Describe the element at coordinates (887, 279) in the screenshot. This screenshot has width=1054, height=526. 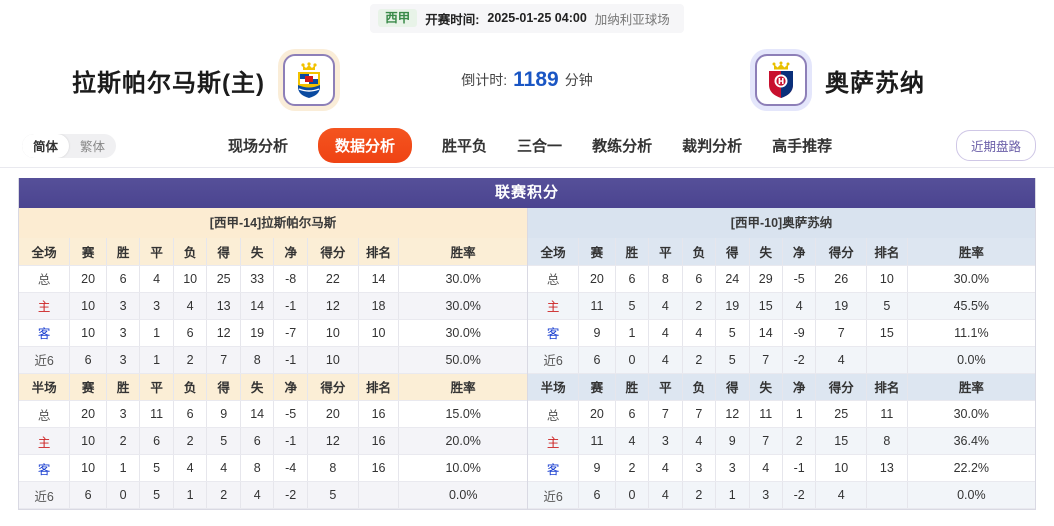
I see `cell-8: 10` at that location.